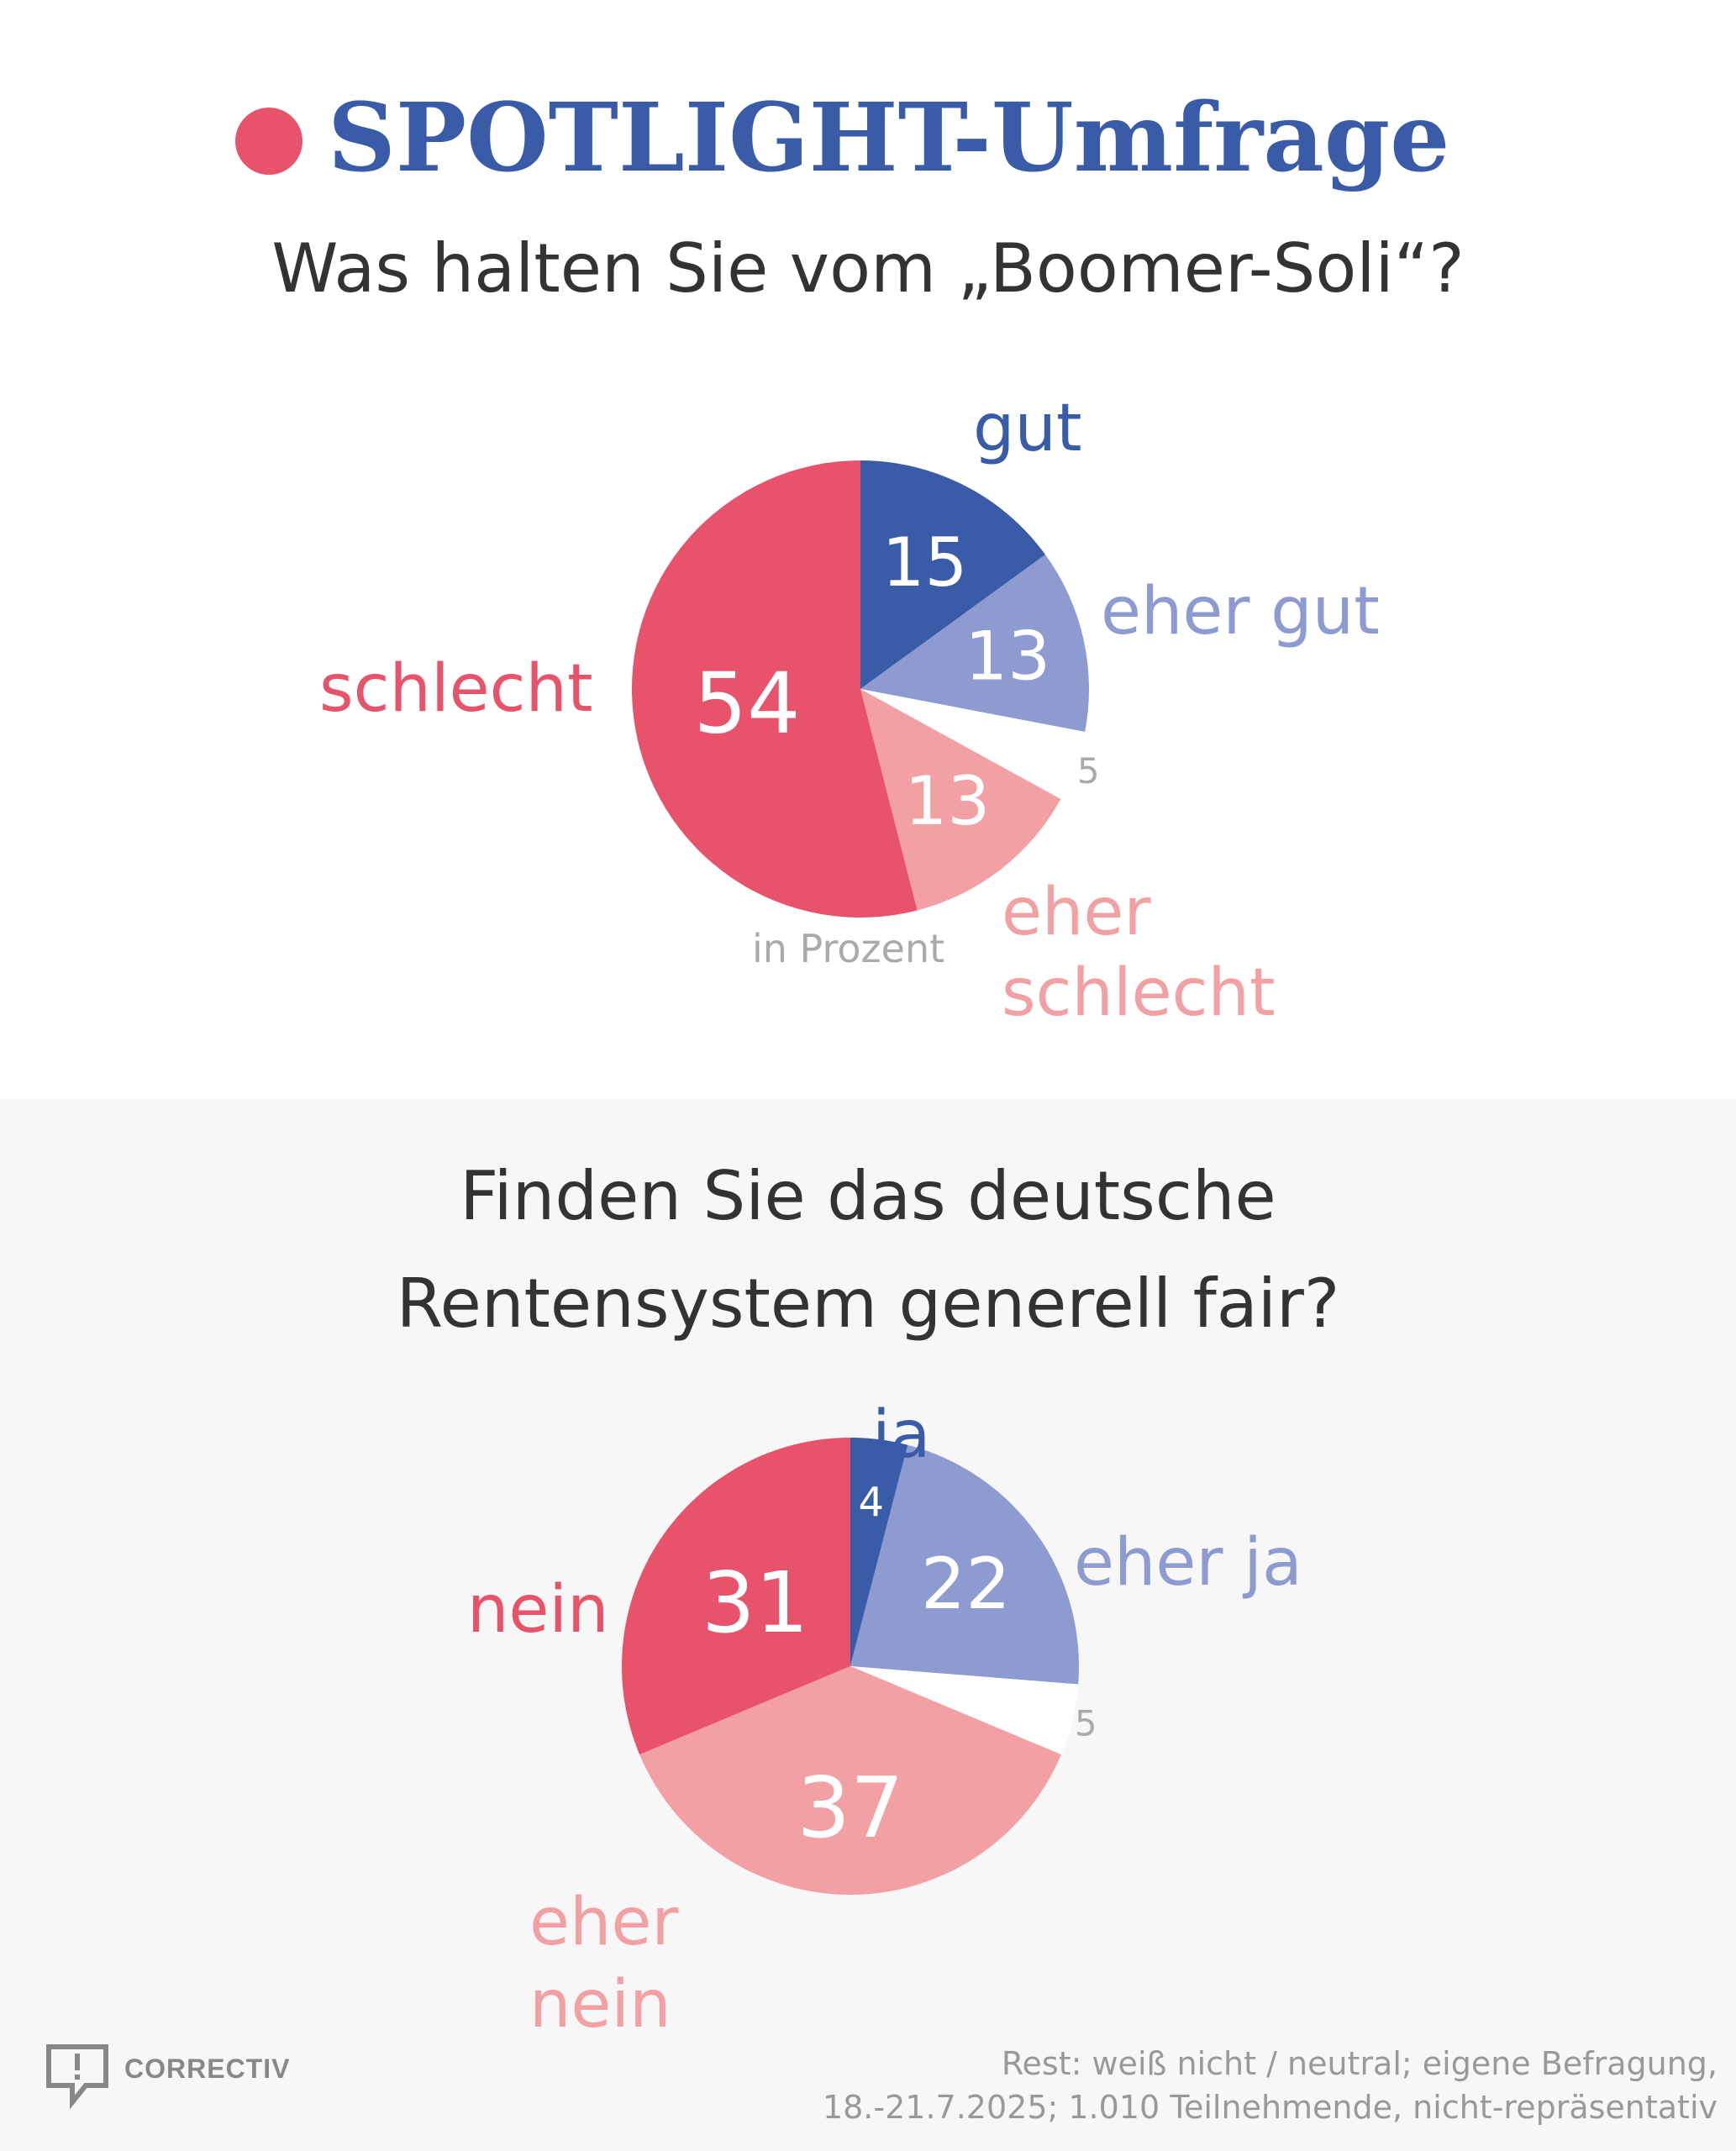  I want to click on pie-slice-ja, so click(879, 1552).